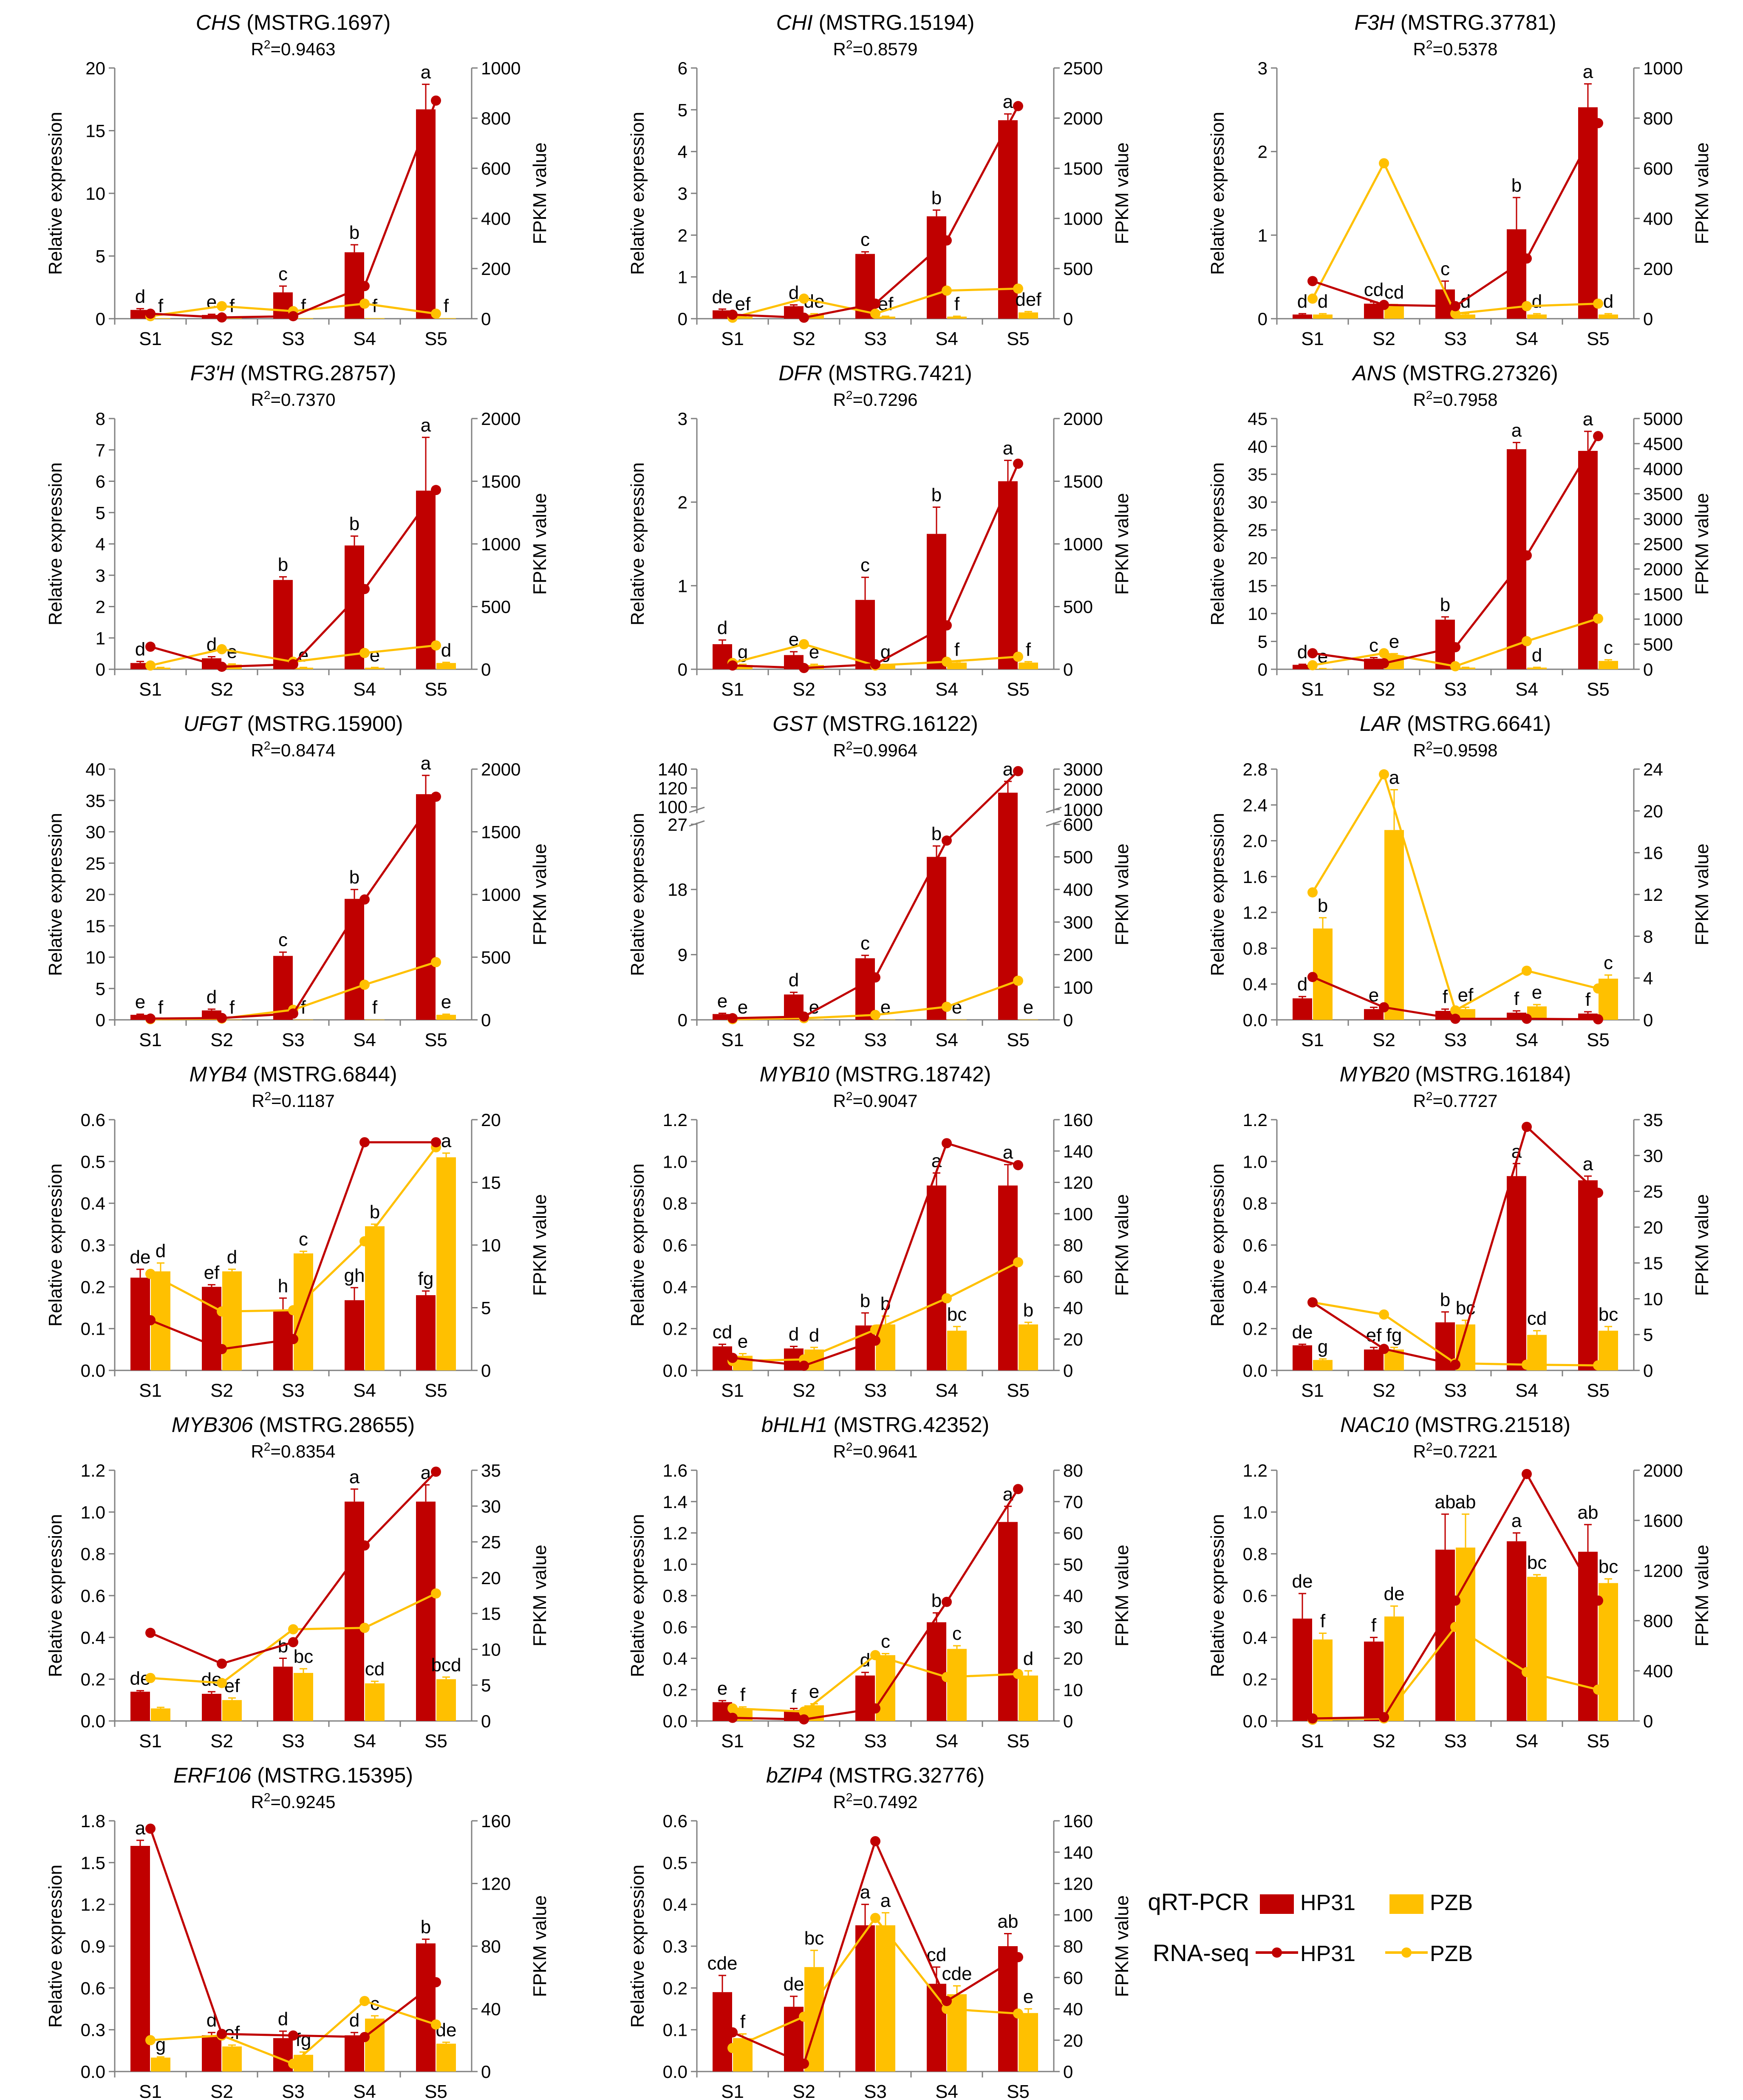  What do you see at coordinates (1663, 569) in the screenshot?
I see `y2-tick-label: 2000` at bounding box center [1663, 569].